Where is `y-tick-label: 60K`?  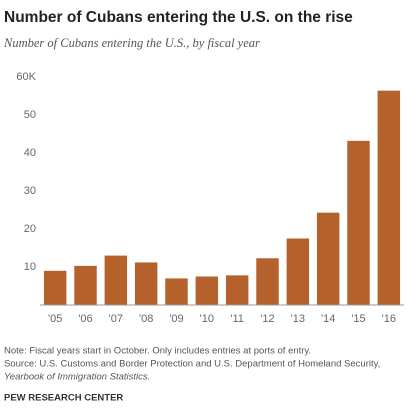 y-tick-label: 60K is located at coordinates (26, 77).